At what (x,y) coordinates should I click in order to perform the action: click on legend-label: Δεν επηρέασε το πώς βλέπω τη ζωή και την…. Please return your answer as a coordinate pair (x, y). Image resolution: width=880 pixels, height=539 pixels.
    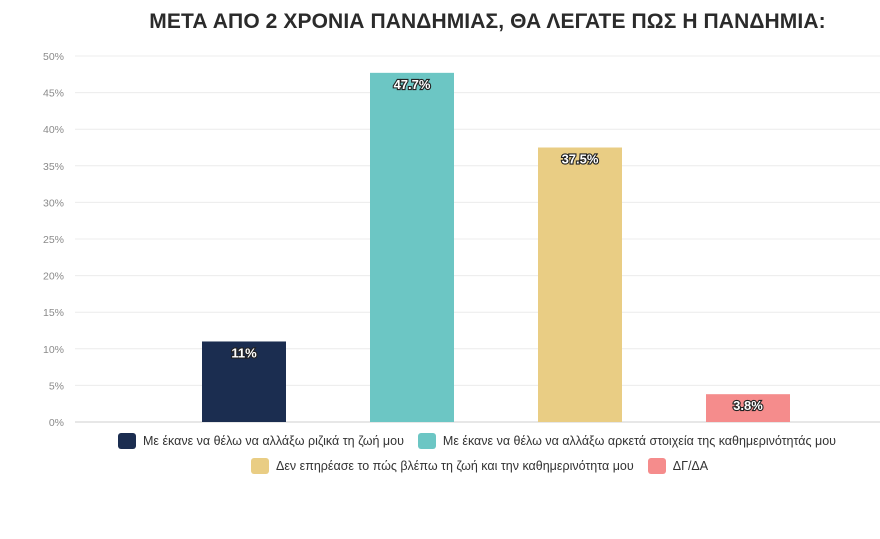
    Looking at the image, I should click on (455, 466).